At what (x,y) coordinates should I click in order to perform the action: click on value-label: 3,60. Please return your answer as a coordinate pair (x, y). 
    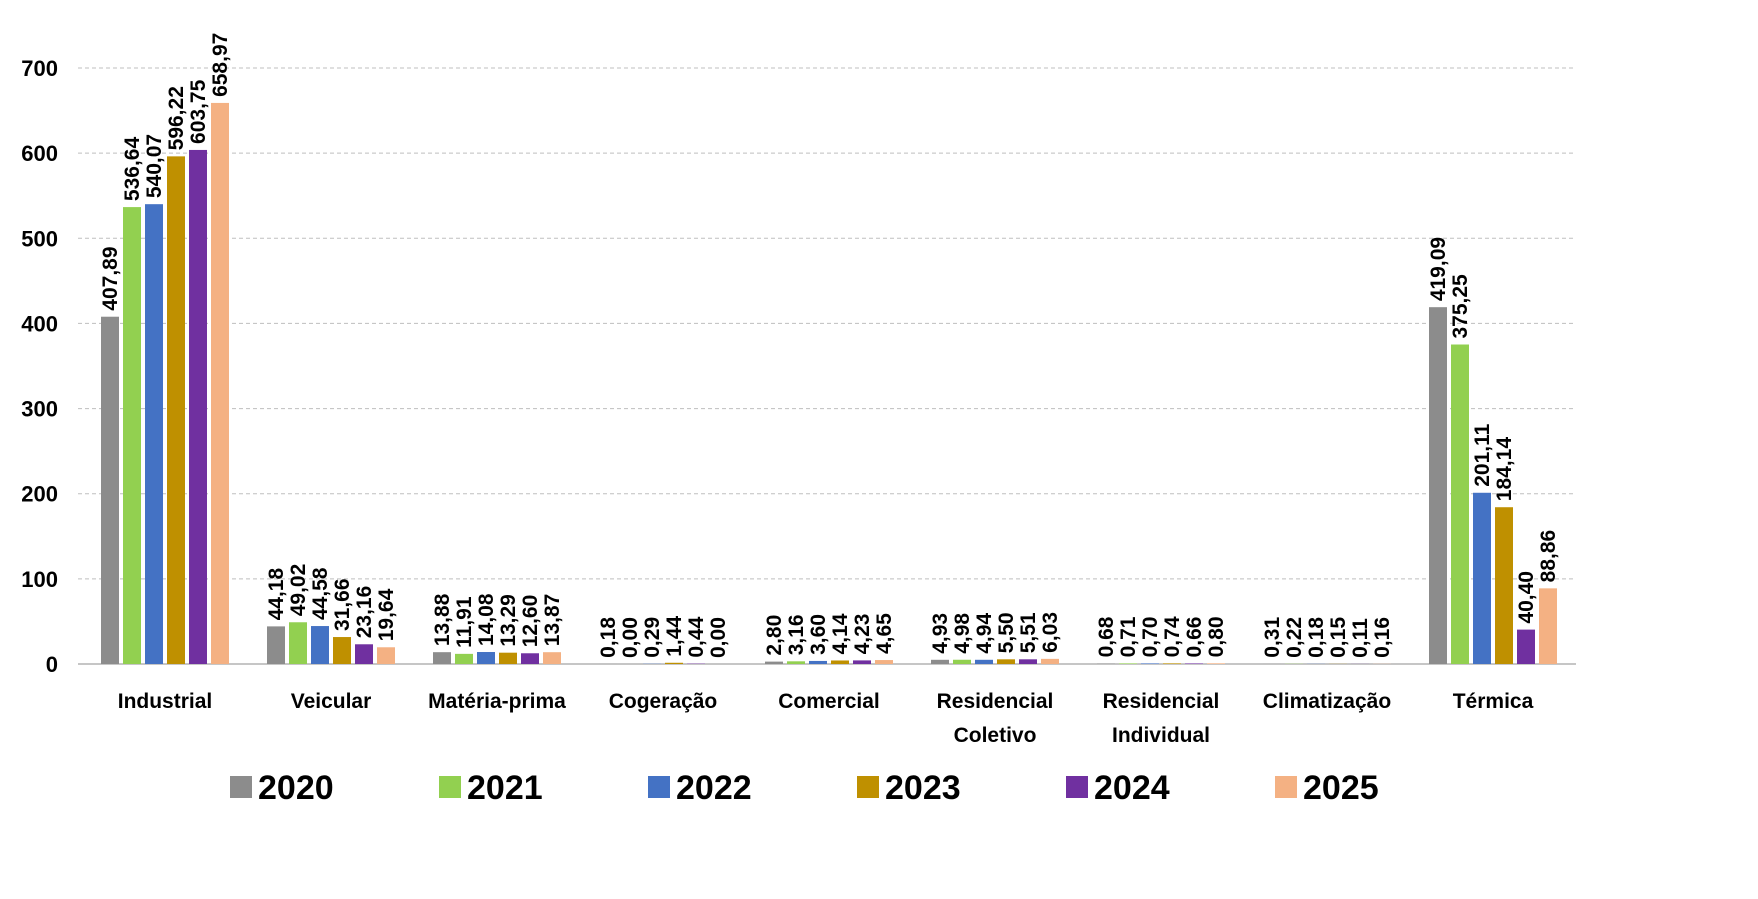
    Looking at the image, I should click on (818, 634).